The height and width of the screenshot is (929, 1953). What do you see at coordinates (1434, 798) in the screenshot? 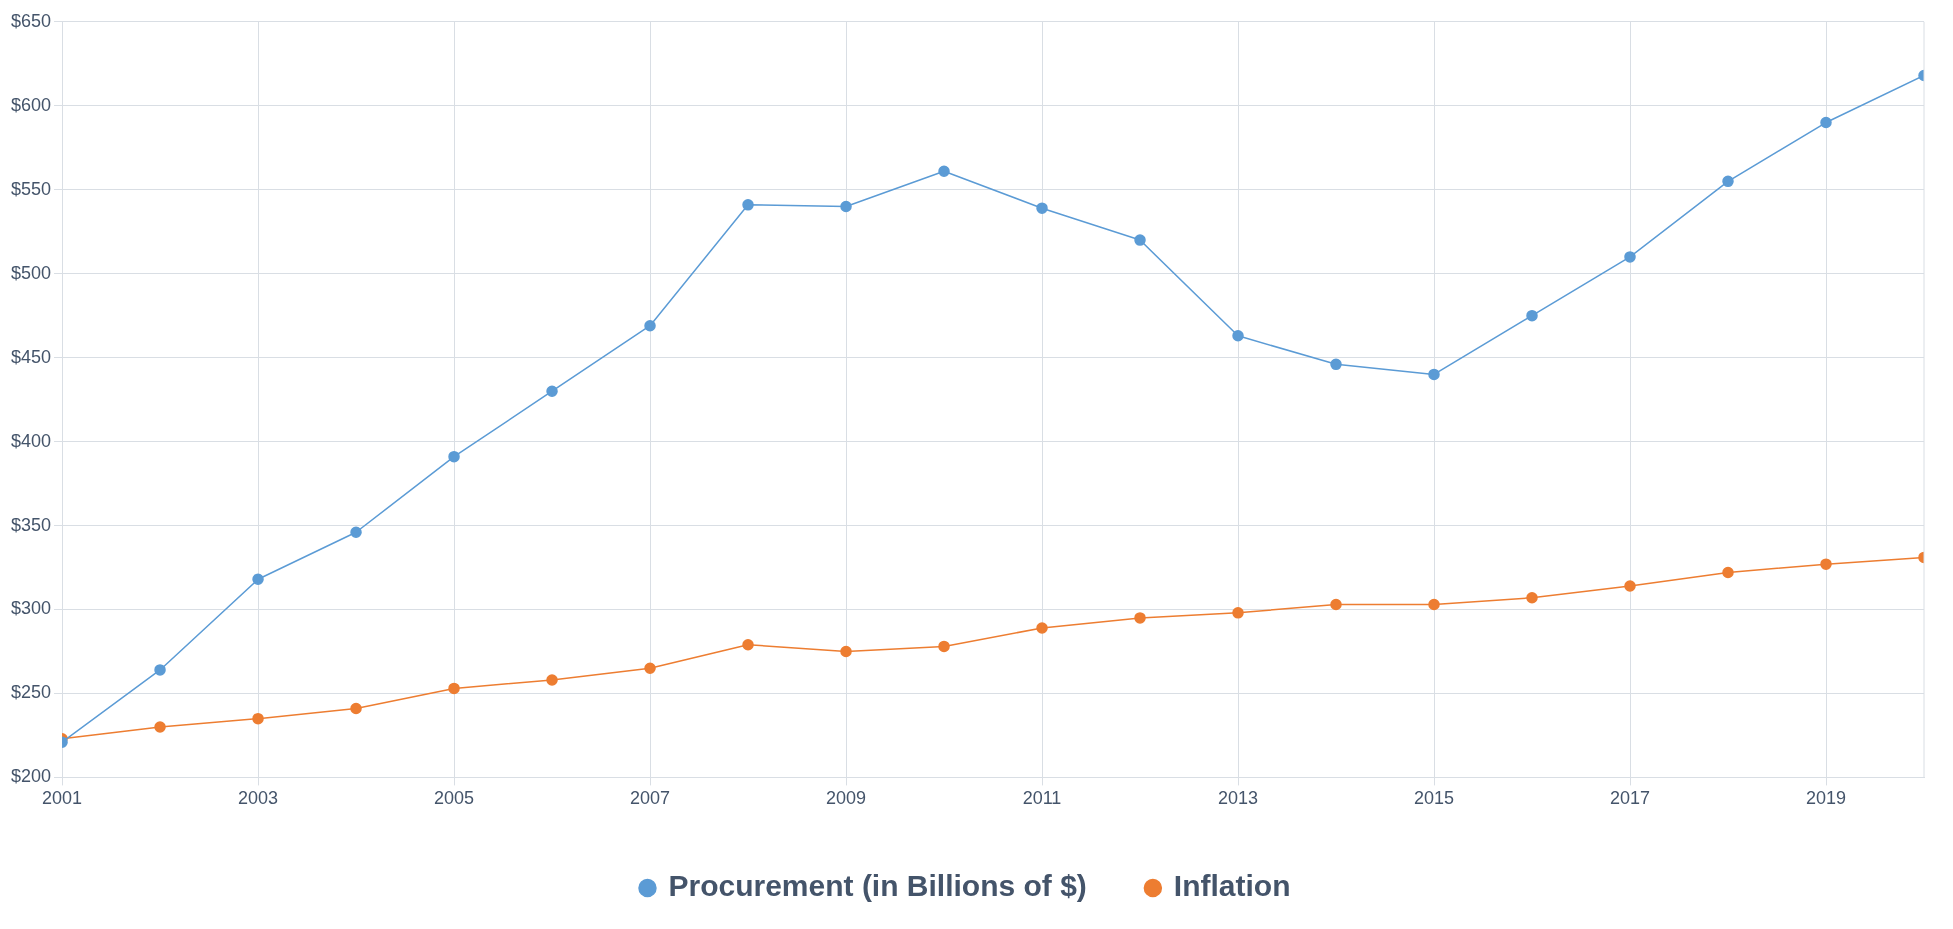
I see `x-tick-label: 2015` at bounding box center [1434, 798].